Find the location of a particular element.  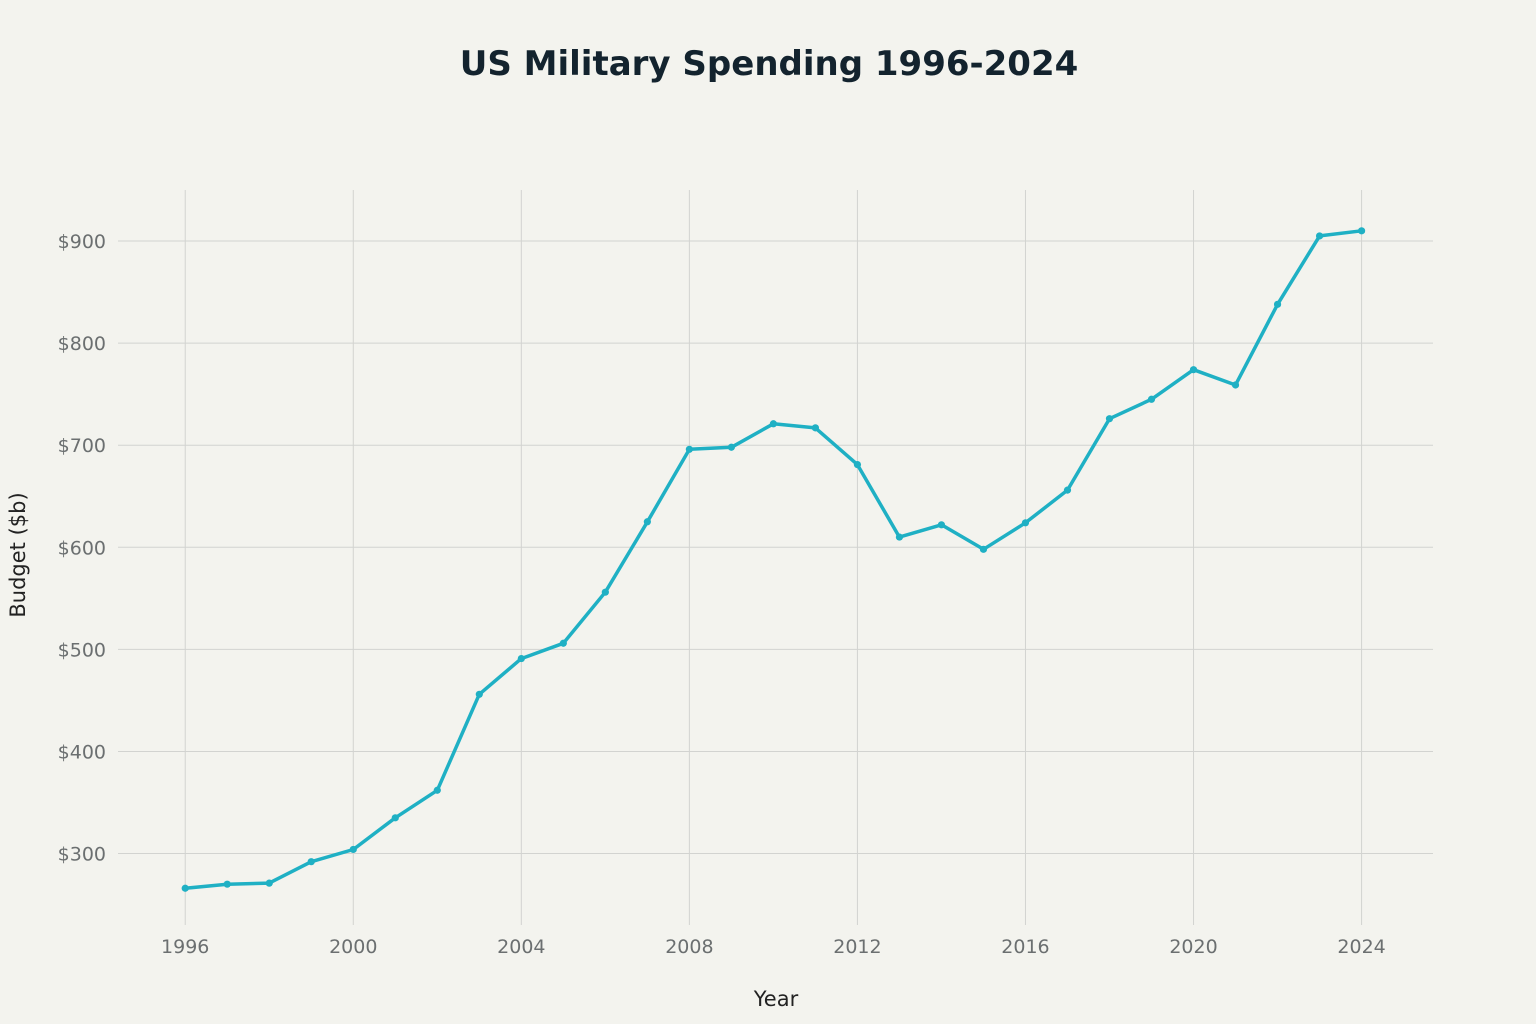

data-point-2013 is located at coordinates (899, 537).